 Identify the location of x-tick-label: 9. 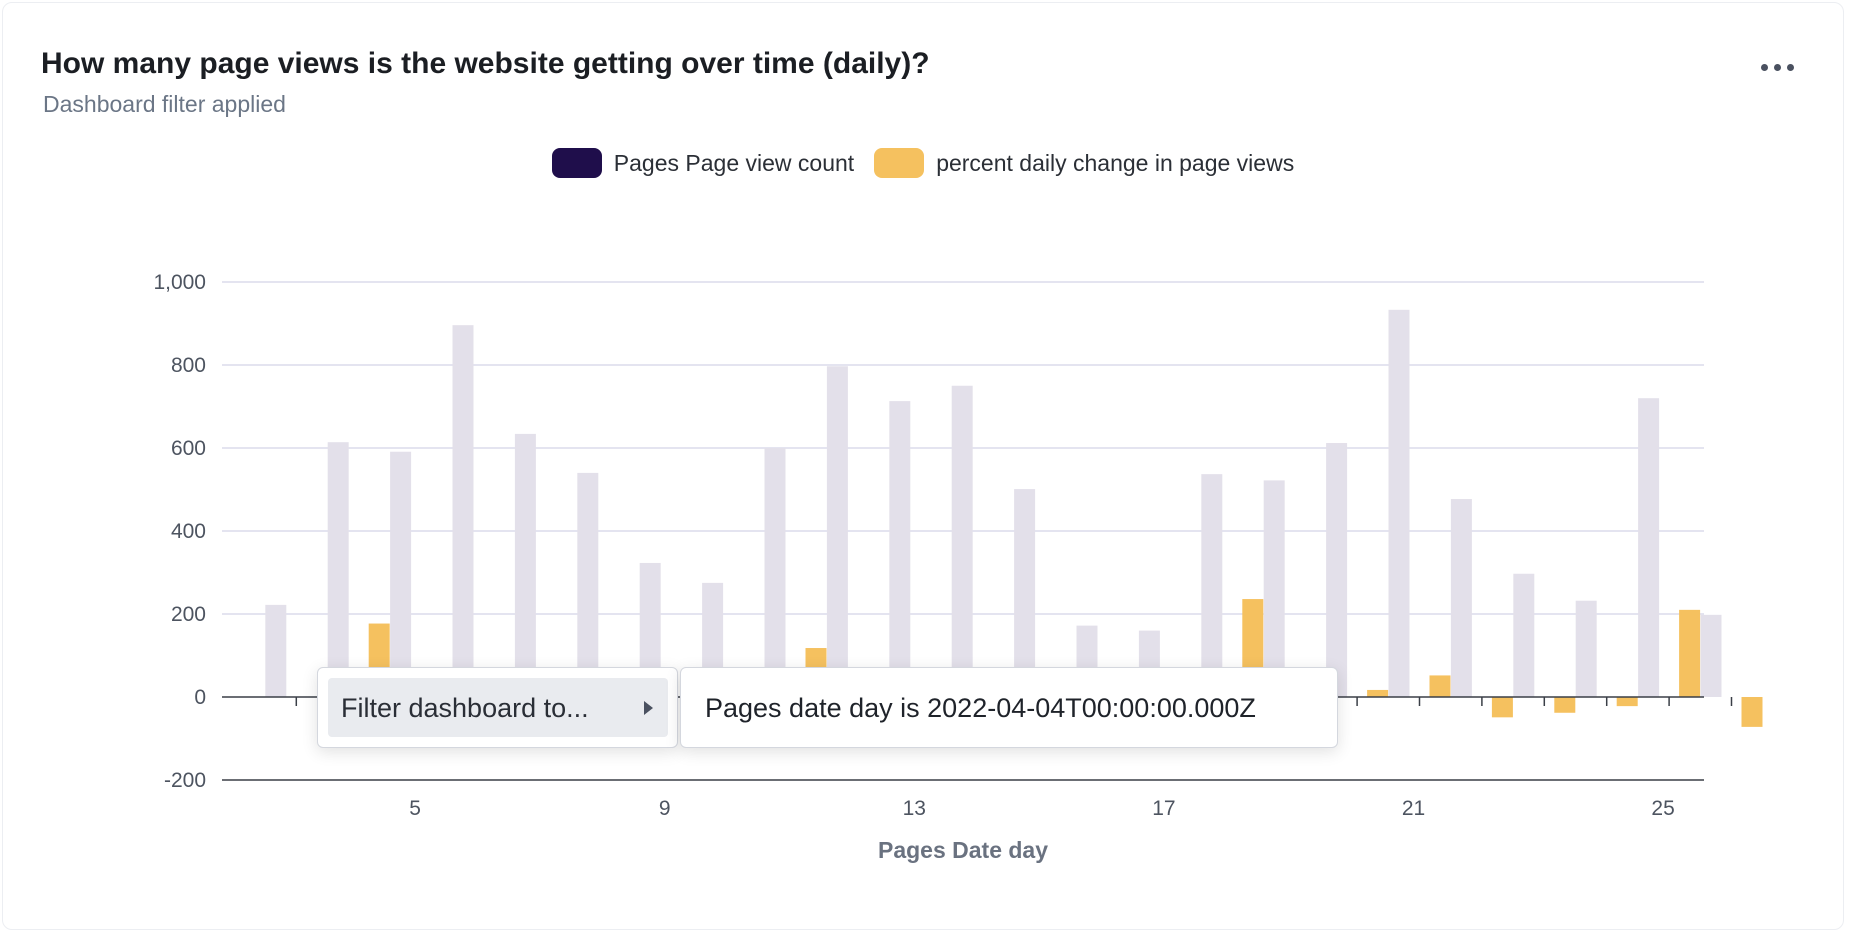
(665, 808).